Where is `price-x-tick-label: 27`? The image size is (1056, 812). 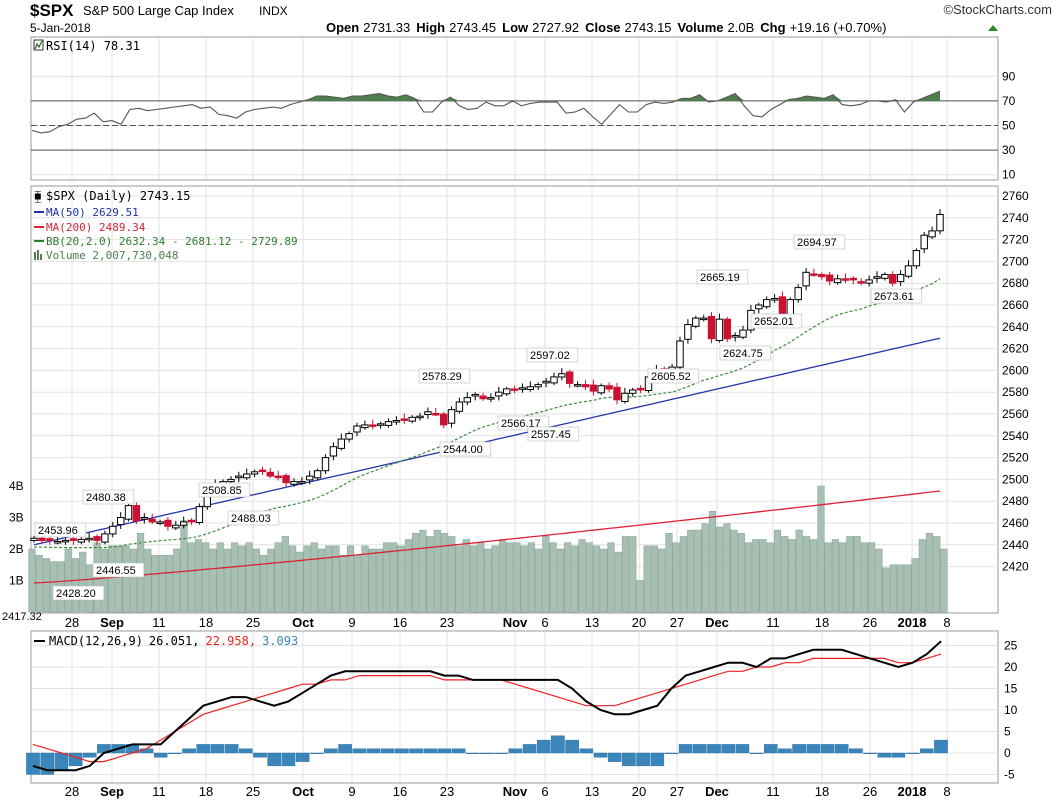
price-x-tick-label: 27 is located at coordinates (677, 622).